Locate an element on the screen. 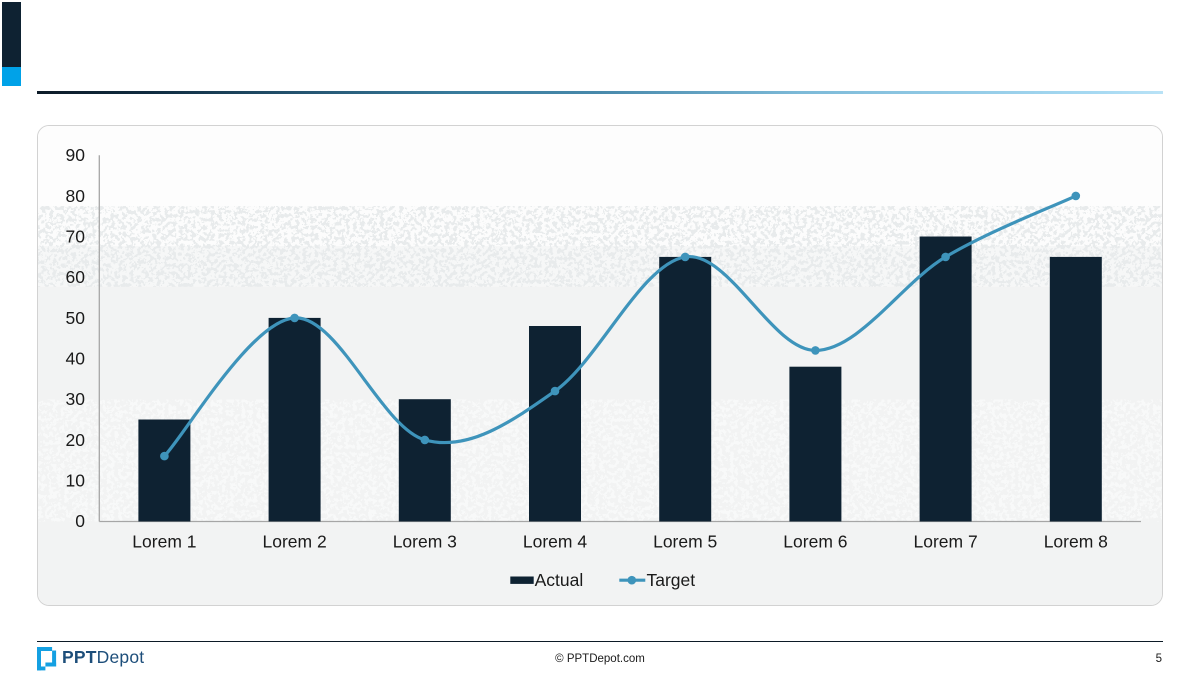 This screenshot has width=1200, height=677. svg-text: 80 is located at coordinates (76, 195).